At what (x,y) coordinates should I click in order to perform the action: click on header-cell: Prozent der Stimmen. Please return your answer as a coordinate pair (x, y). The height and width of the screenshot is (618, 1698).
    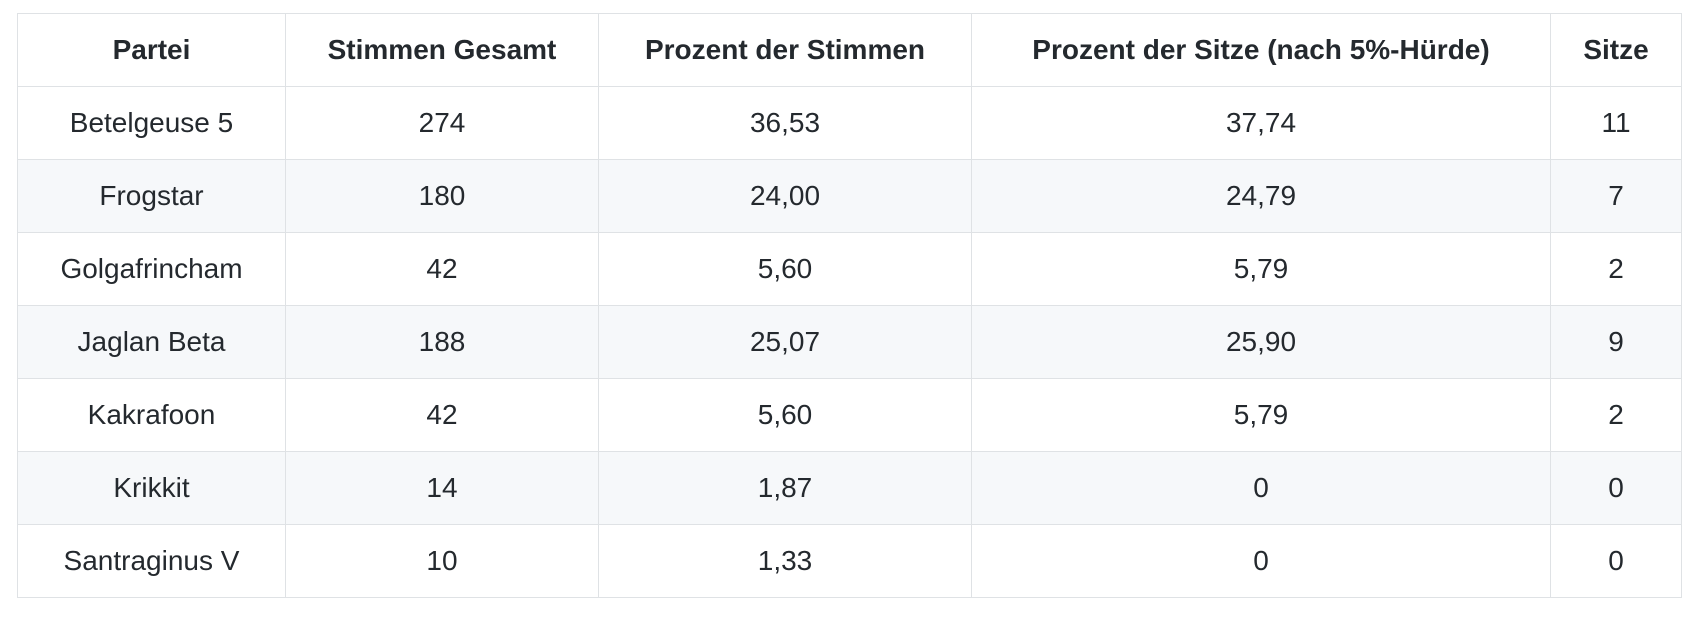
    Looking at the image, I should click on (785, 50).